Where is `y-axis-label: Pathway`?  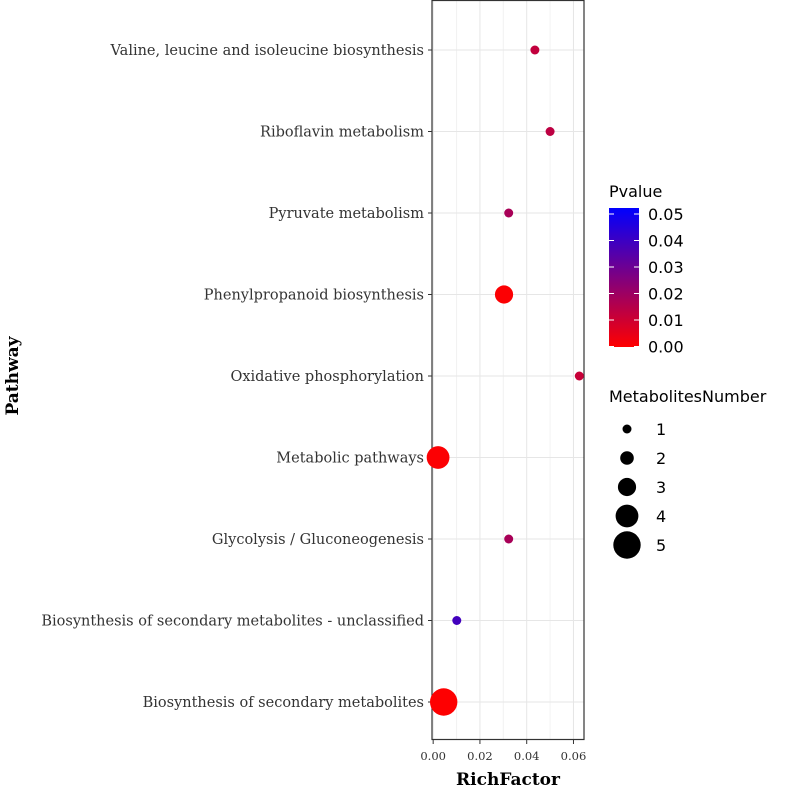
y-axis-label: Pathway is located at coordinates (13, 375).